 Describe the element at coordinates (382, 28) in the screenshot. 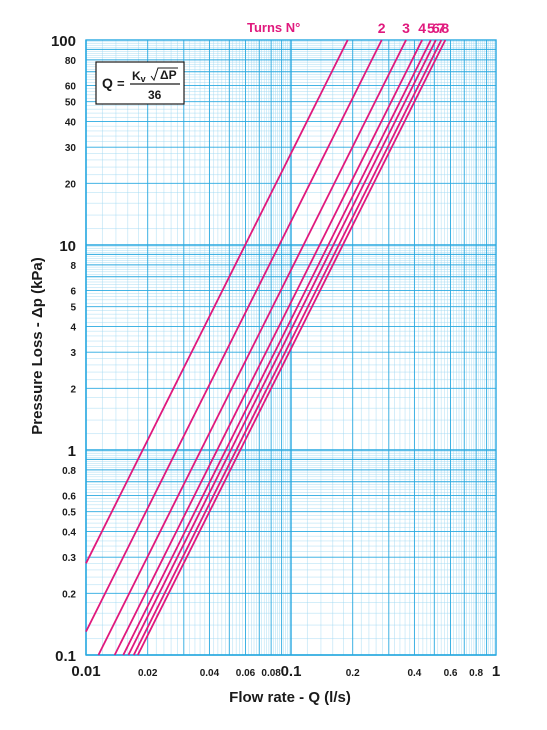

I see `turn-label-2: 2` at that location.